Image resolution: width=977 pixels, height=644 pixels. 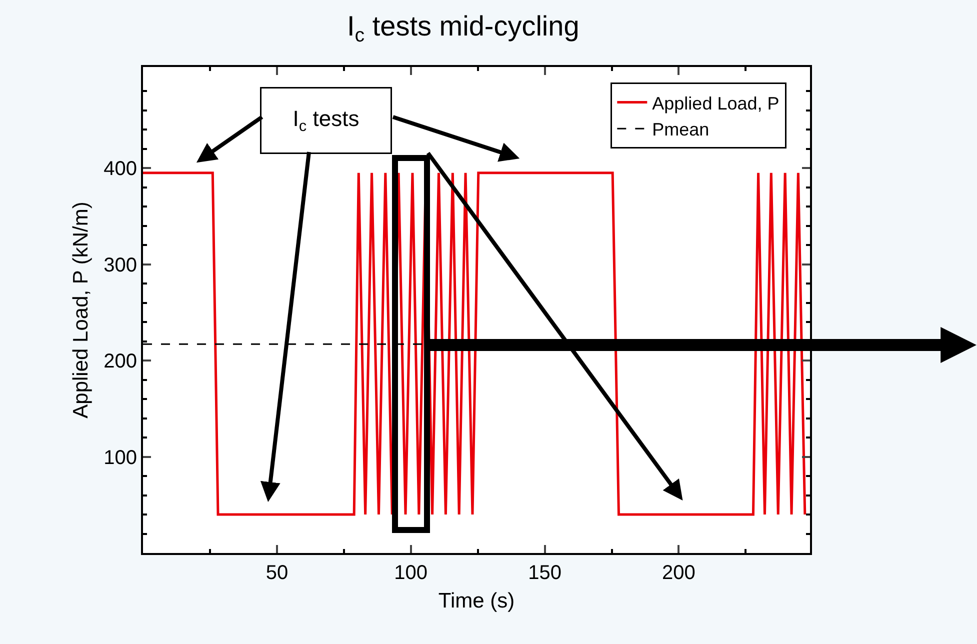 What do you see at coordinates (716, 103) in the screenshot?
I see `legend-label: Applied Load, P` at bounding box center [716, 103].